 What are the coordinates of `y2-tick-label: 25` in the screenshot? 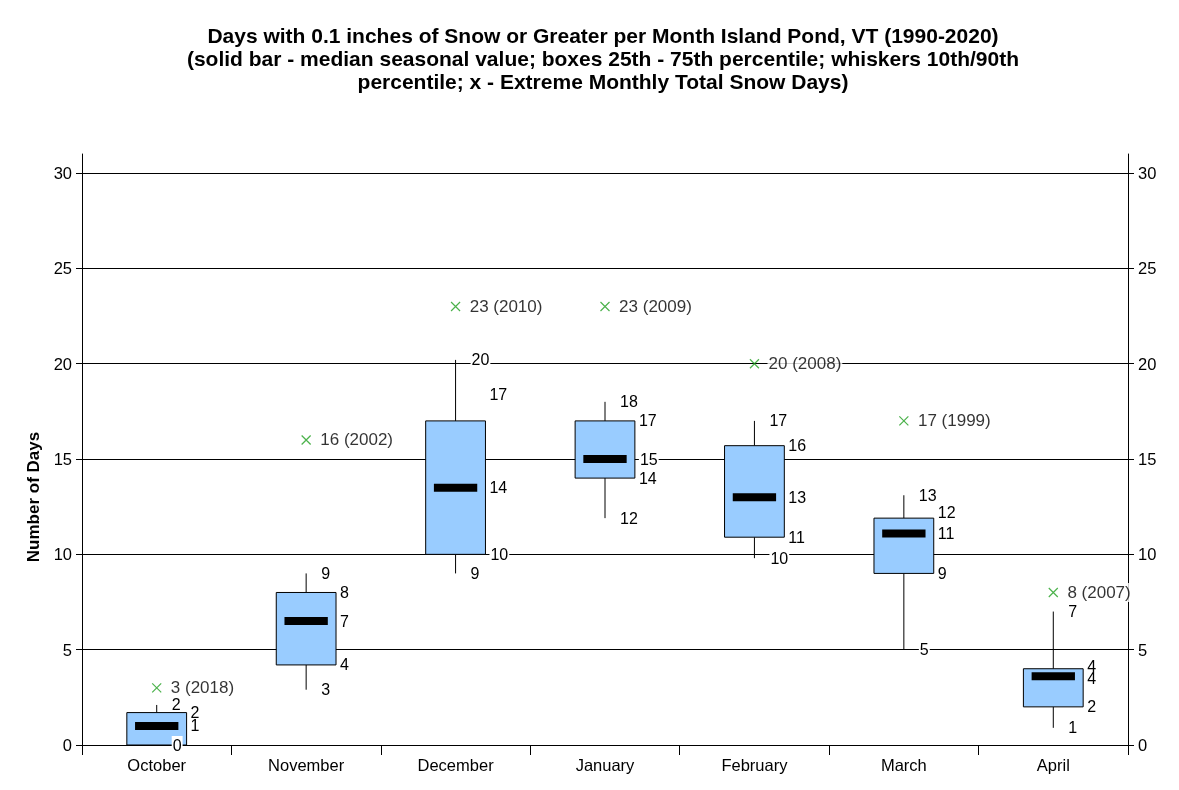 It's located at (1147, 268).